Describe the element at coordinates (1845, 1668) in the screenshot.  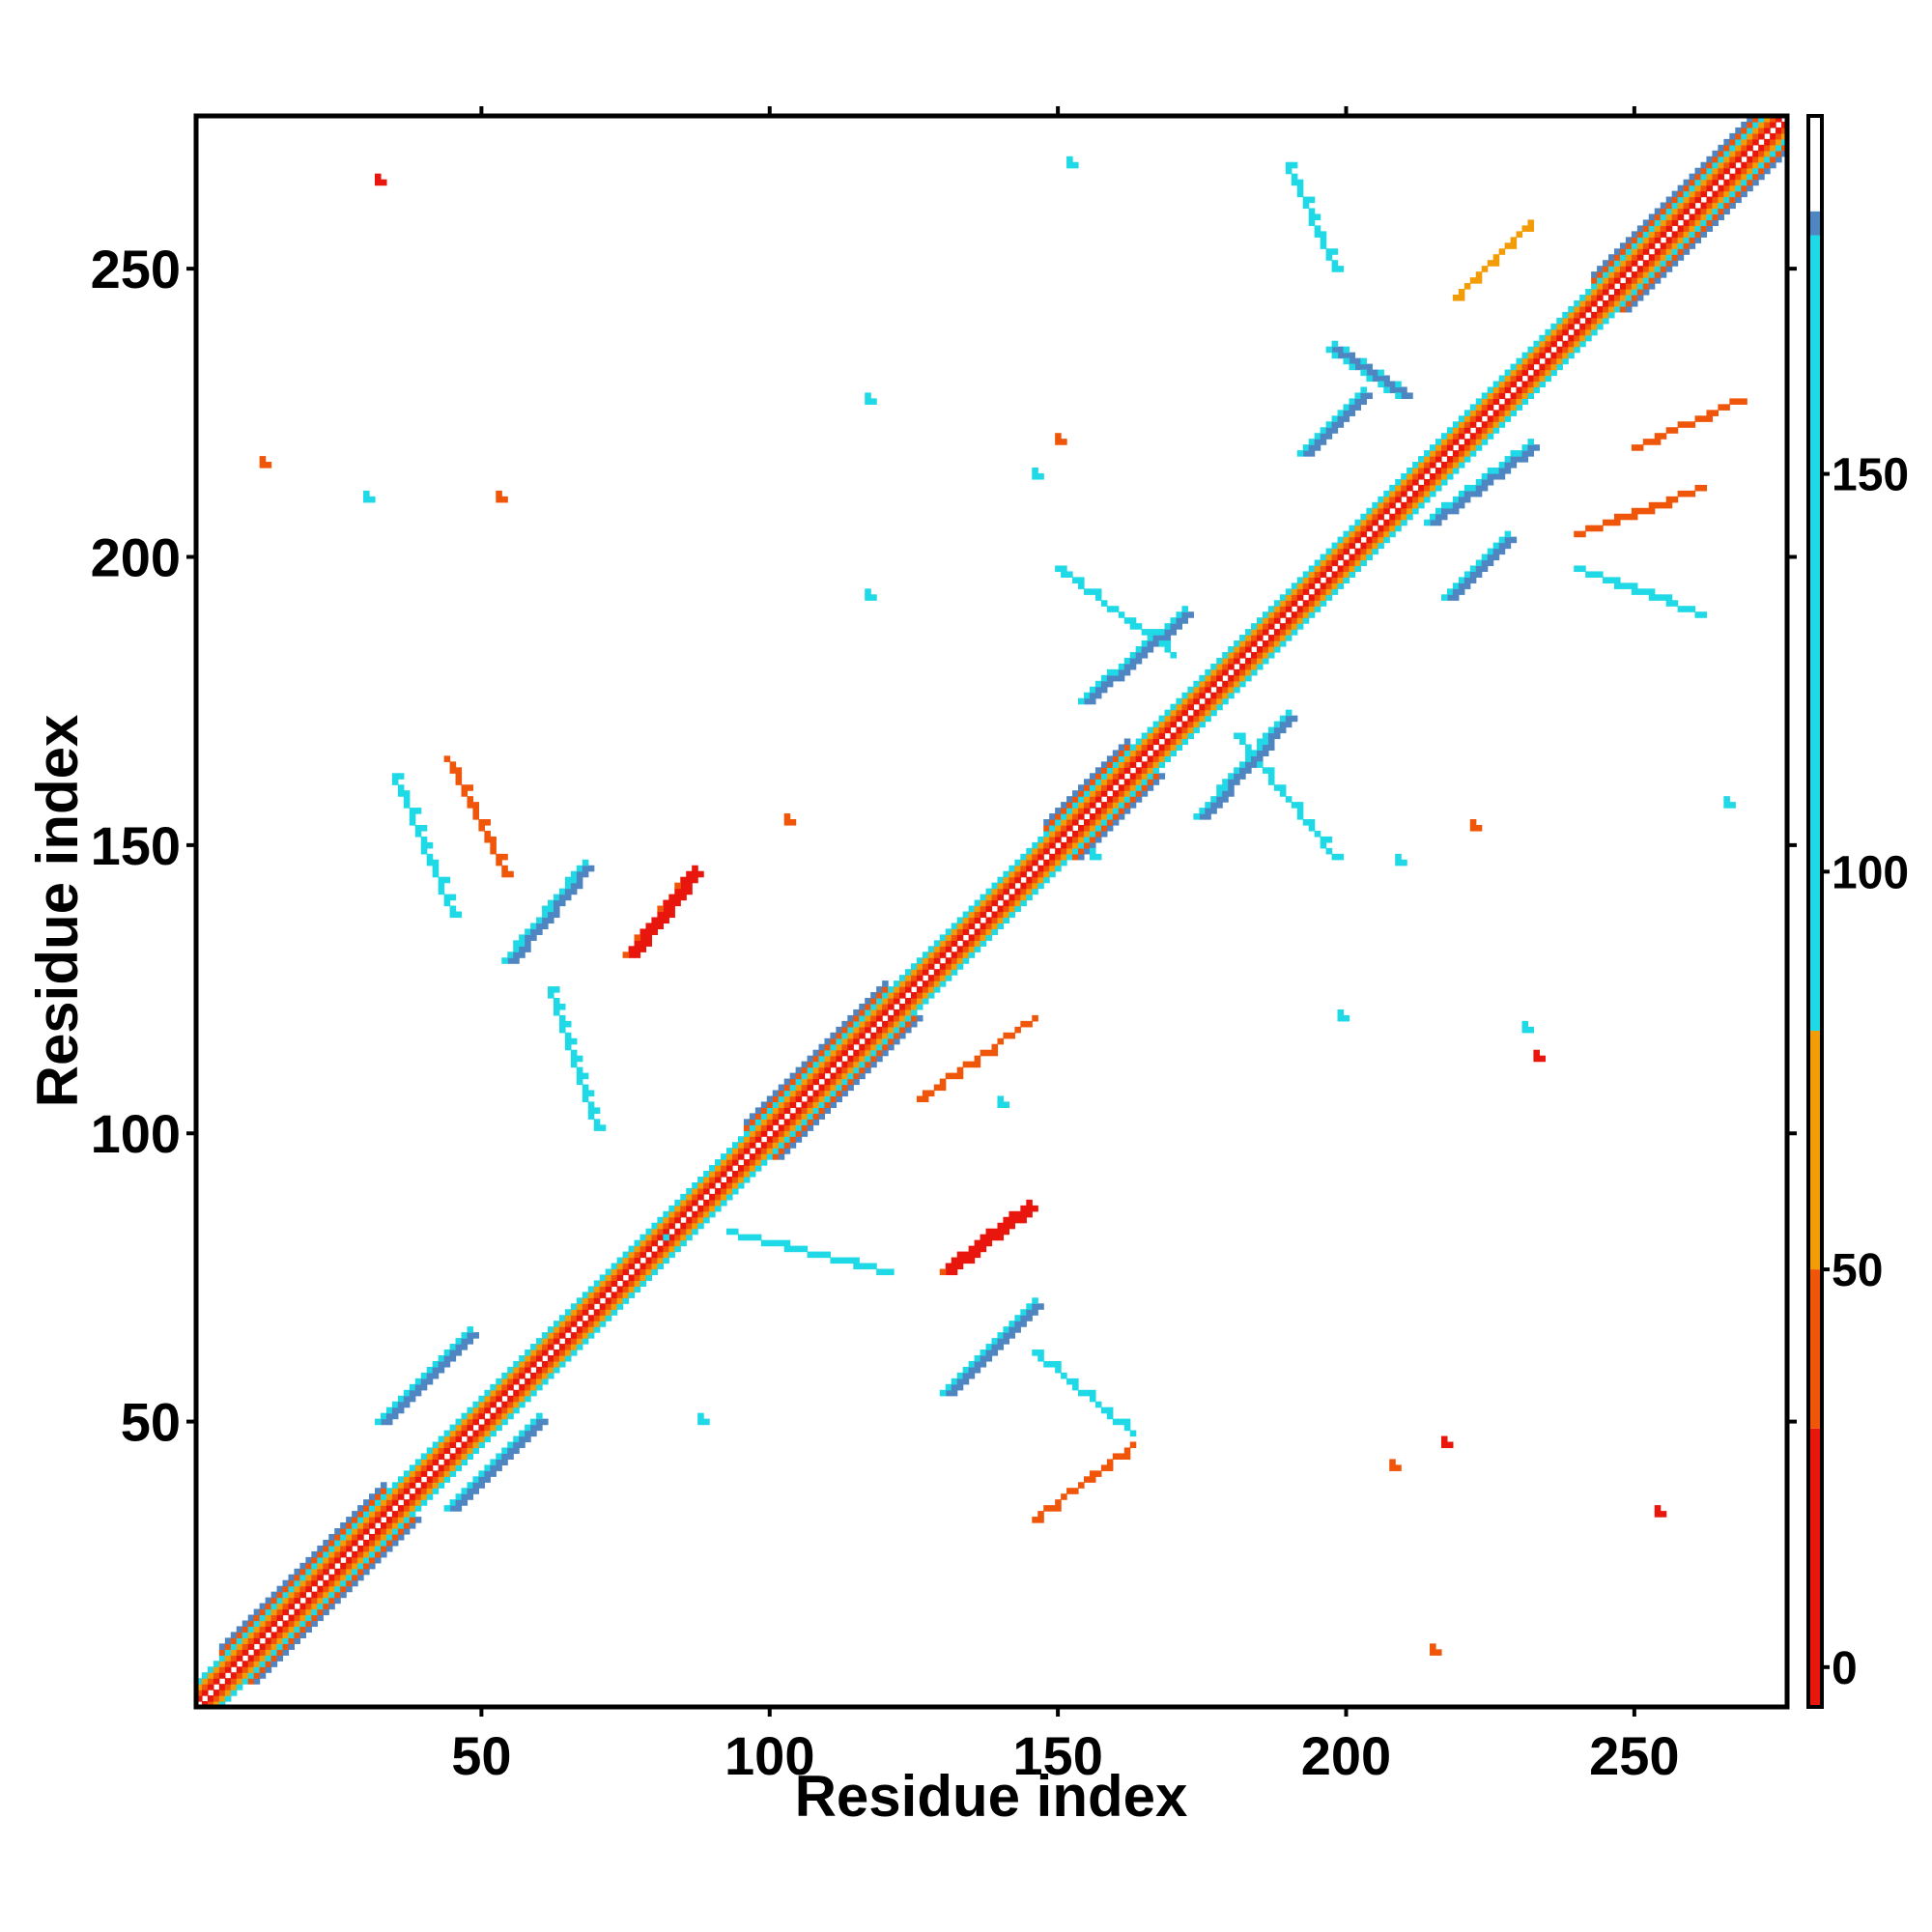
I see `colorbar-tick-label: 0` at that location.